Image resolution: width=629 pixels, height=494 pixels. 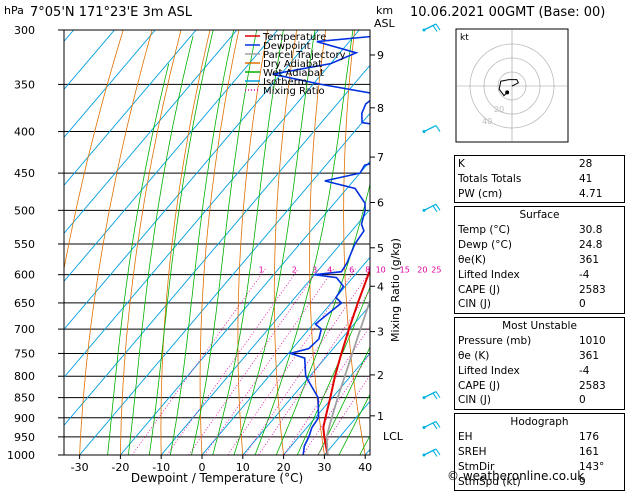 I want to click on legend-label: Mixing Ratio, so click(x=294, y=91).